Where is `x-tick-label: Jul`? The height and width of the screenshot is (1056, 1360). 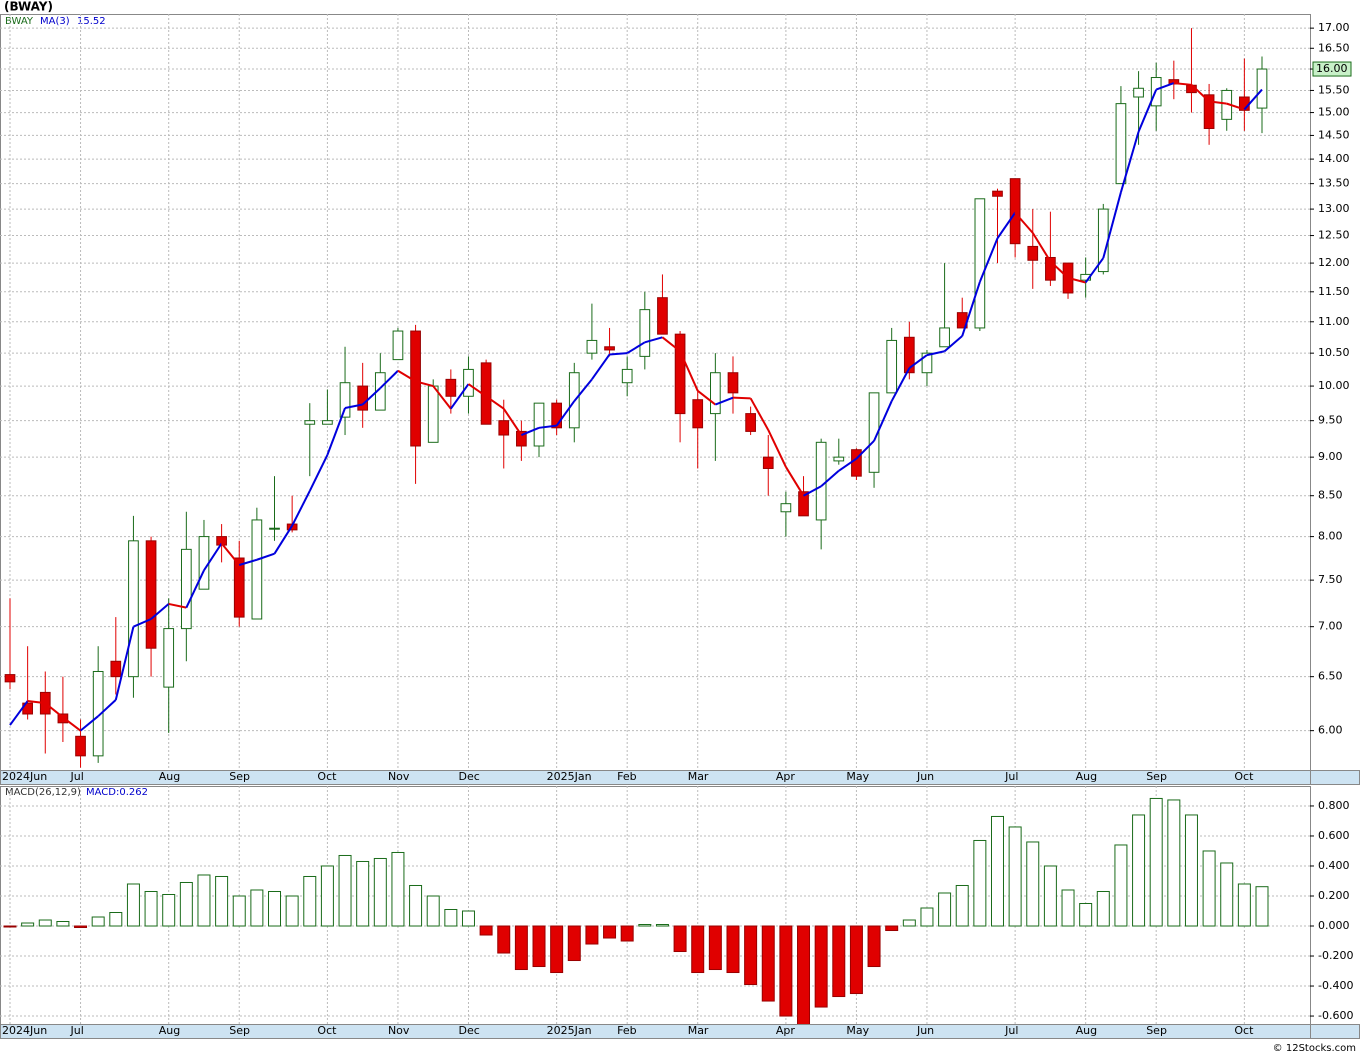
x-tick-label: Jul is located at coordinates (77, 1030).